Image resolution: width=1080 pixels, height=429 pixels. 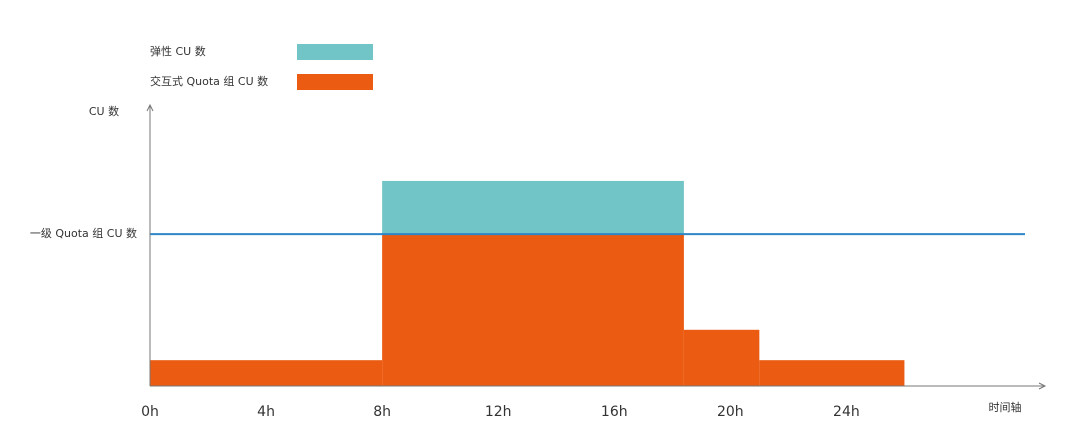 I want to click on legend-label: 弹性 CU 数, so click(x=178, y=51).